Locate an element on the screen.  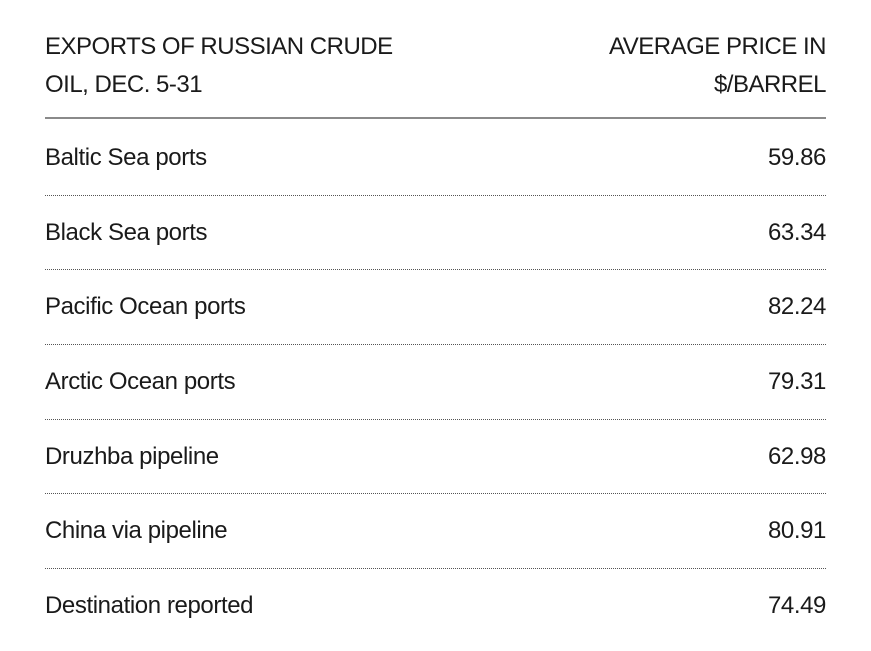
table-row: Black Sea ports 63.34 is located at coordinates (435, 233).